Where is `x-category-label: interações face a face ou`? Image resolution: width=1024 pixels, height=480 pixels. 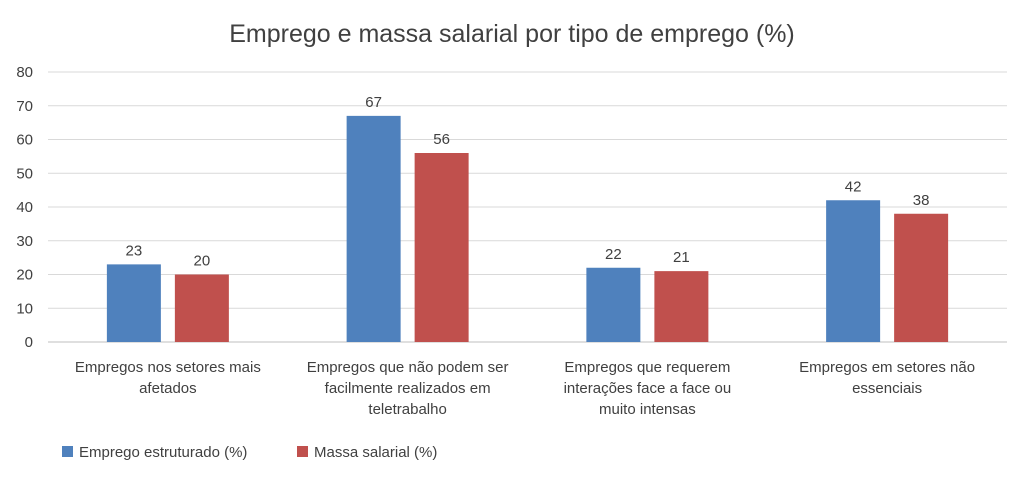
x-category-label: interações face a face ou is located at coordinates (648, 388).